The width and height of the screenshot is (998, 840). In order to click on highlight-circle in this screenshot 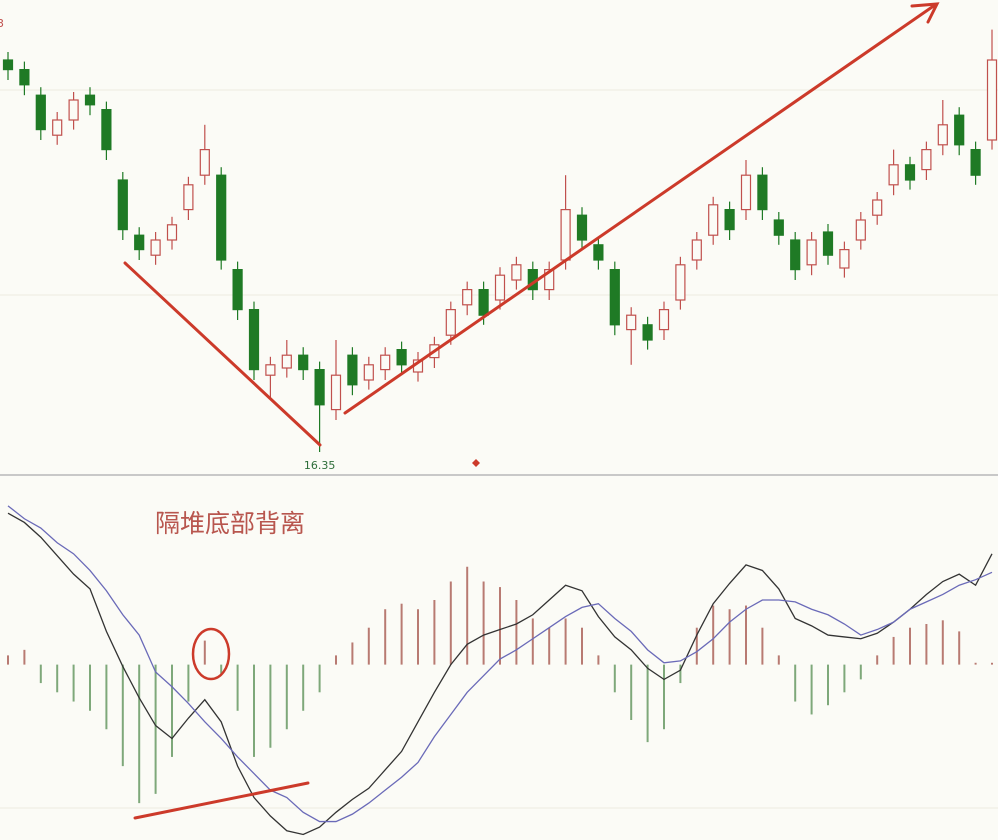, I will do `click(211, 654)`.